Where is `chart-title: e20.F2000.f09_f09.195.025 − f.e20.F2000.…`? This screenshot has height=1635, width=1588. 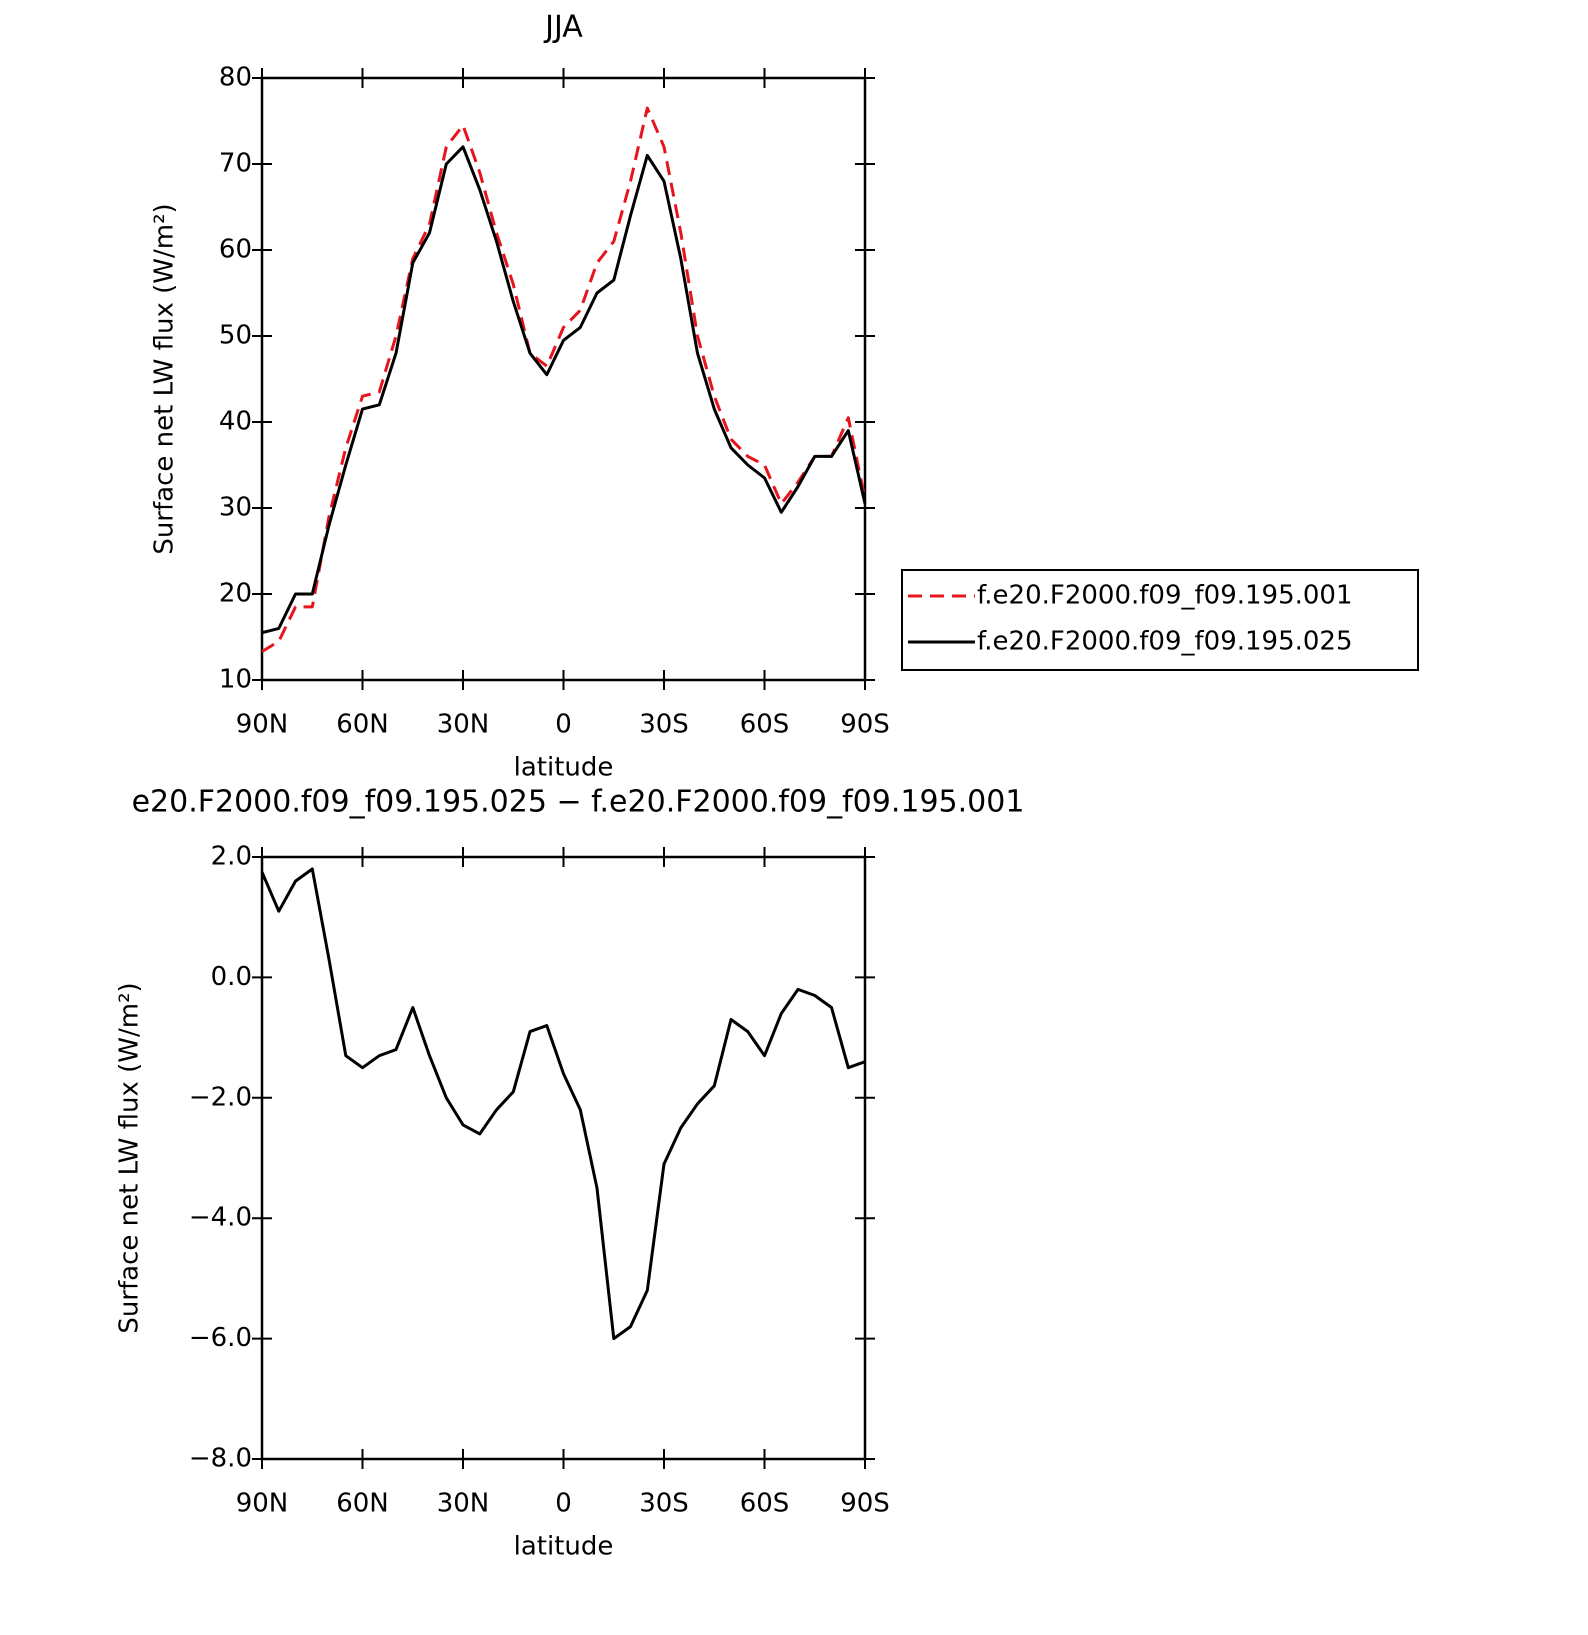
chart-title: e20.F2000.f09_f09.195.025 − f.e20.F2000.… is located at coordinates (578, 802).